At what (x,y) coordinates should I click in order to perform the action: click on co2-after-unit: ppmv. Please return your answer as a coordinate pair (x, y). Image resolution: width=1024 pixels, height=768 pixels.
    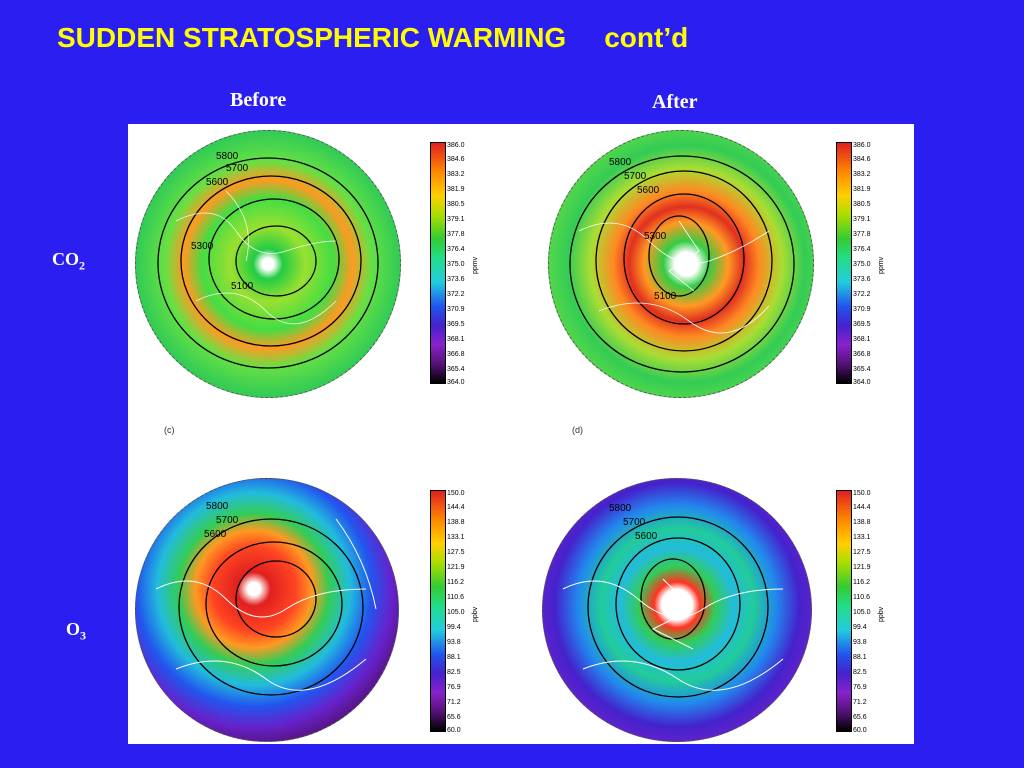
    Looking at the image, I should click on (881, 265).